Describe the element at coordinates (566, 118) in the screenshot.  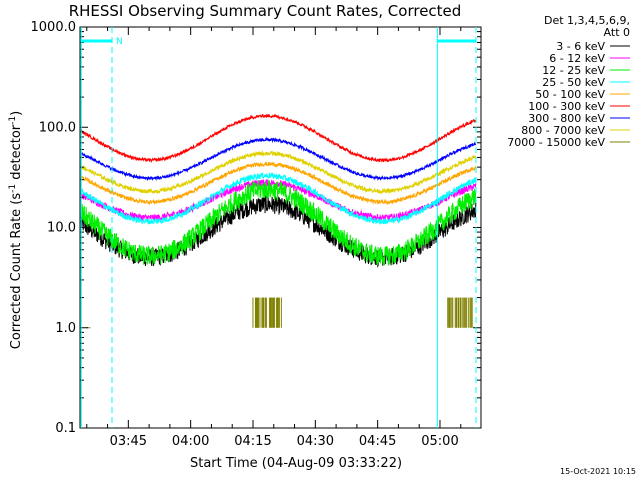
I see `legend-label-6: 300 - 800 keV` at that location.